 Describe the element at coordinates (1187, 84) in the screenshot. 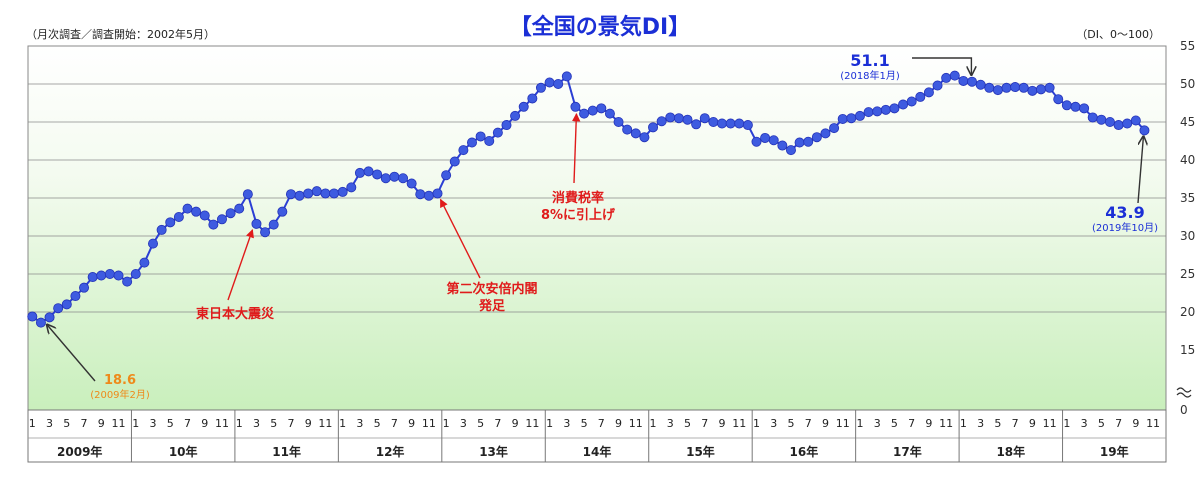

I see `y-tick-label: 50` at that location.